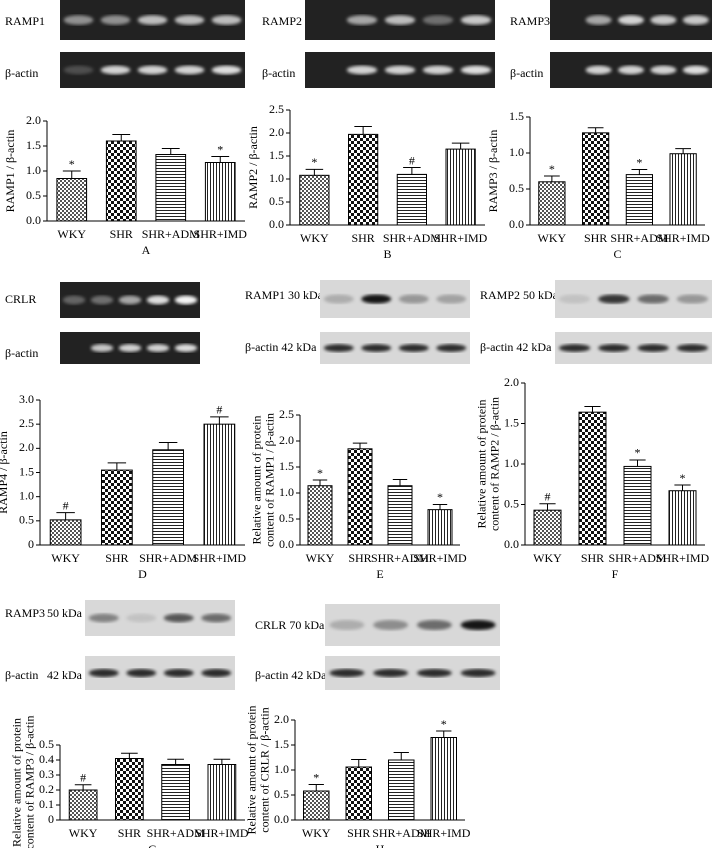 The height and width of the screenshot is (848, 714). I want to click on blot-label: RAMP3, so click(25, 613).